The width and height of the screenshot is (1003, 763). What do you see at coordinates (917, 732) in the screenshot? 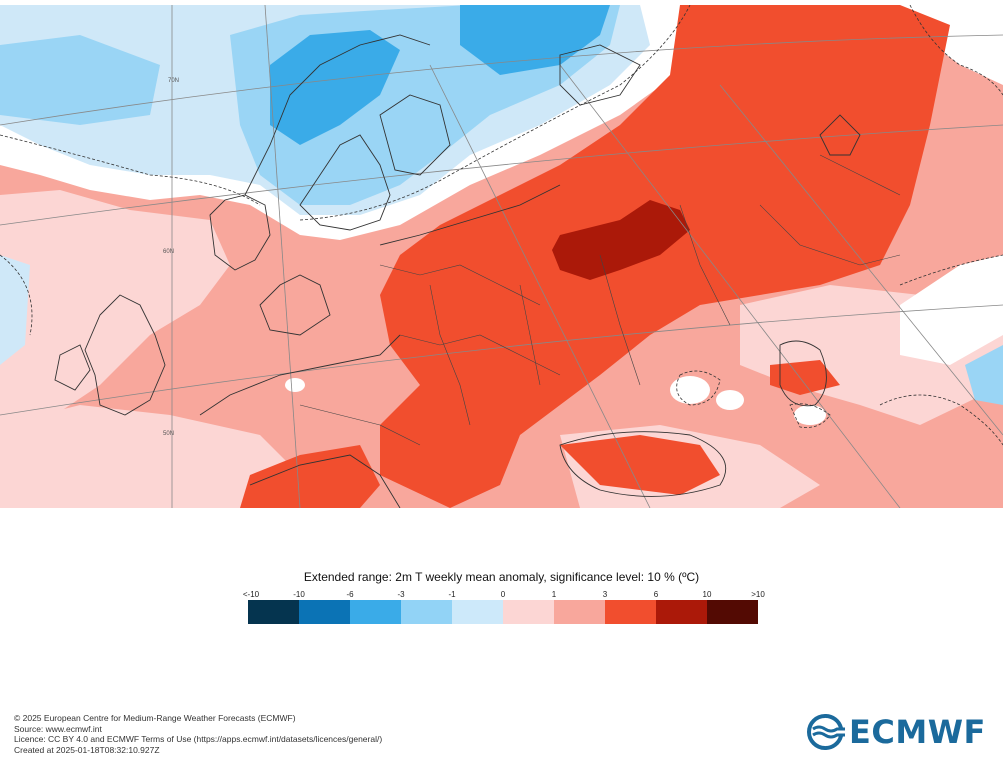
I see `ecmwf-logo-text: ECMWF` at bounding box center [917, 732].